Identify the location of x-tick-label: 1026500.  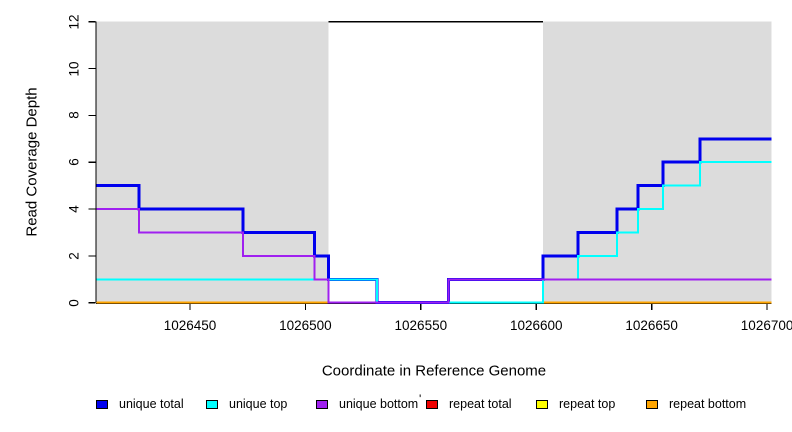
(305, 325).